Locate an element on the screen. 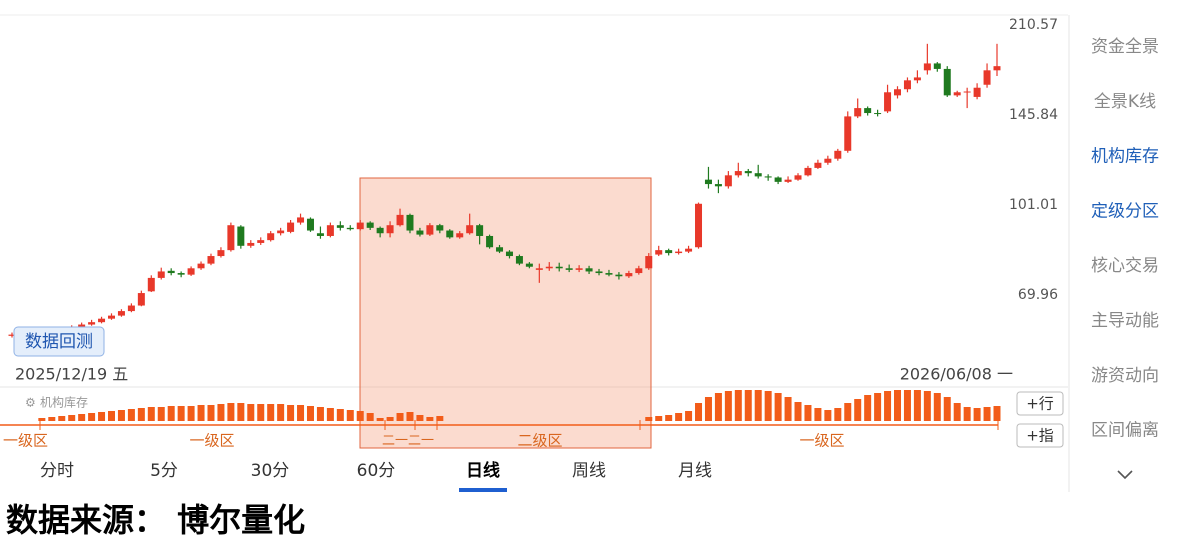  side-menu-item: 机构库存 is located at coordinates (1125, 157).